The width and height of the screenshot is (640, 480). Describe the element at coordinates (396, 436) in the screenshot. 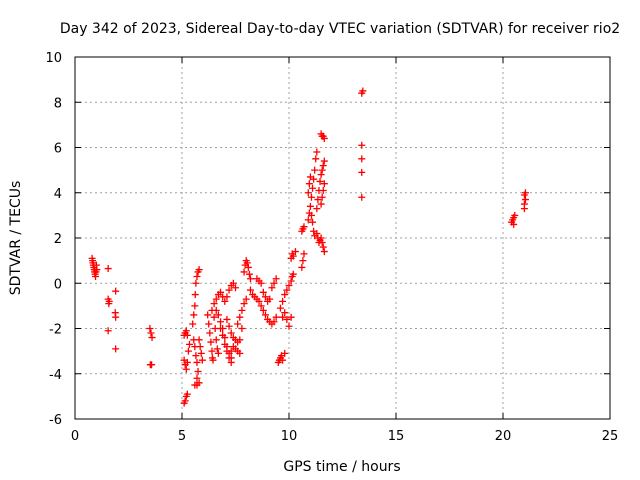

I see `x-tick-label: 15` at that location.